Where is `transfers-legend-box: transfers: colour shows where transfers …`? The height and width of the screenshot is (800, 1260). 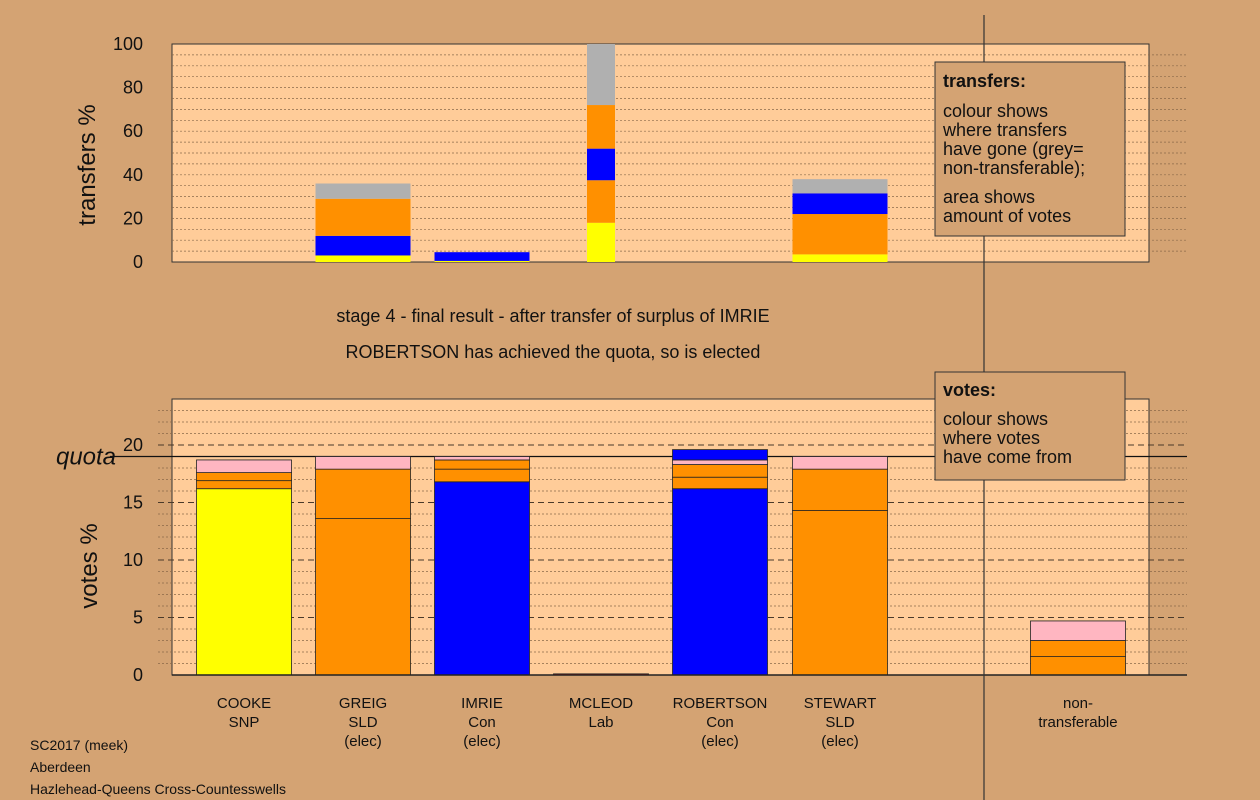 transfers-legend-box: transfers: colour shows where transfers … is located at coordinates (1030, 149).